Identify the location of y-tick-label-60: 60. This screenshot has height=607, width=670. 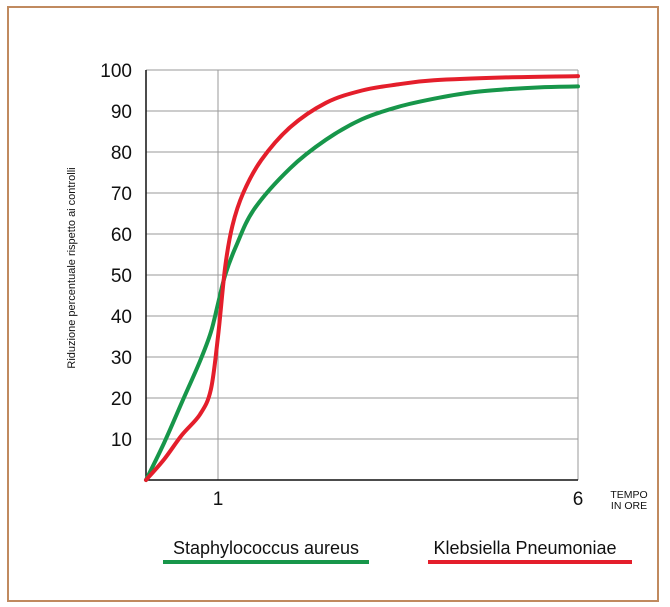
(121, 235).